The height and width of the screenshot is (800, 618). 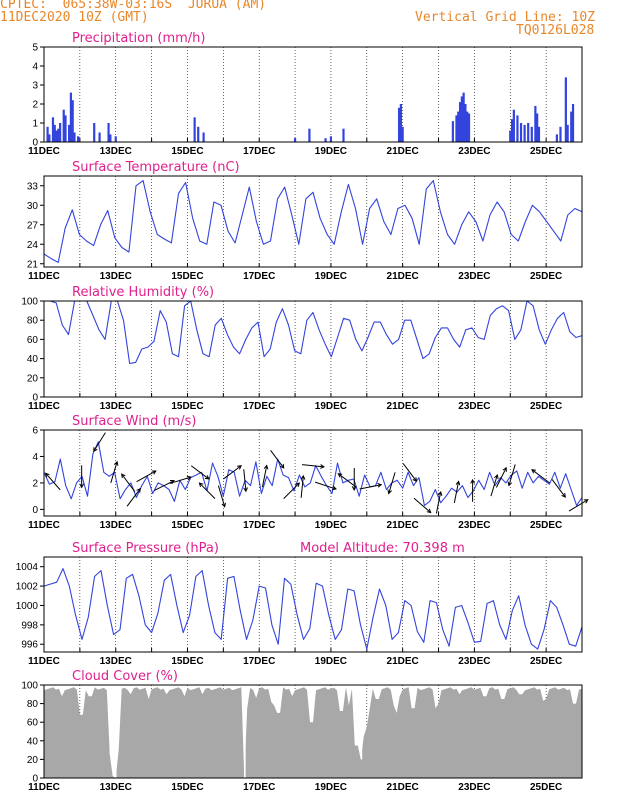 I want to click on x-tick-label: 21DEC, so click(x=403, y=406).